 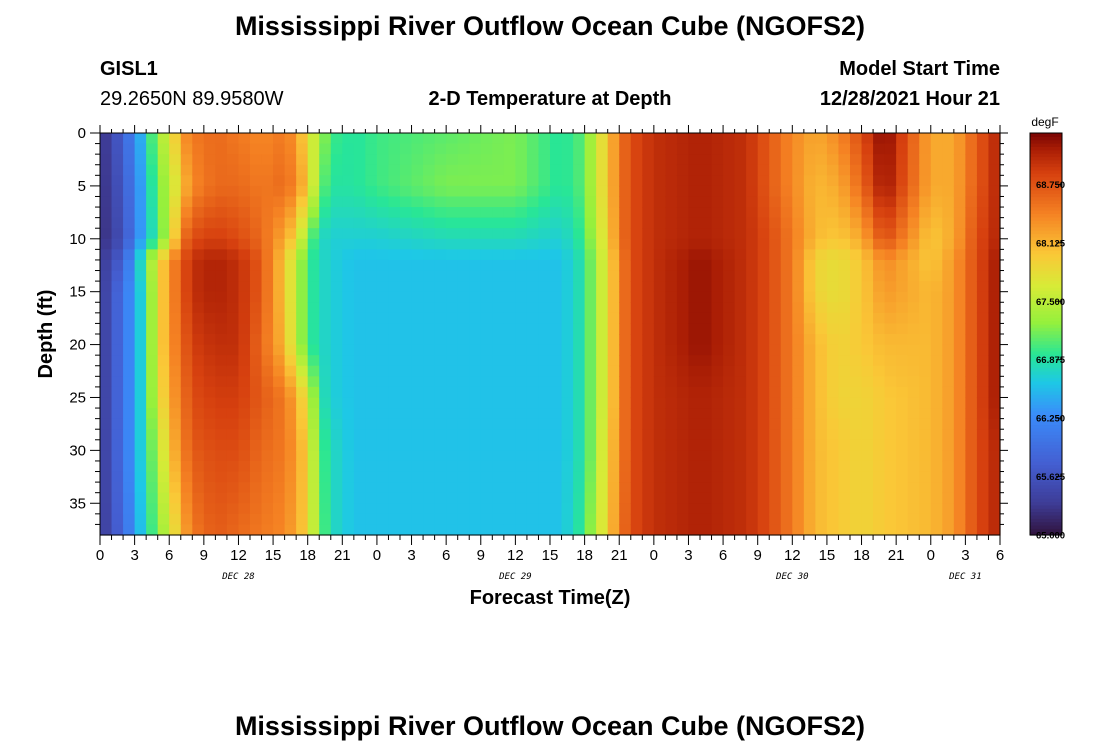 What do you see at coordinates (77, 292) in the screenshot?
I see `y-tick-label: 15` at bounding box center [77, 292].